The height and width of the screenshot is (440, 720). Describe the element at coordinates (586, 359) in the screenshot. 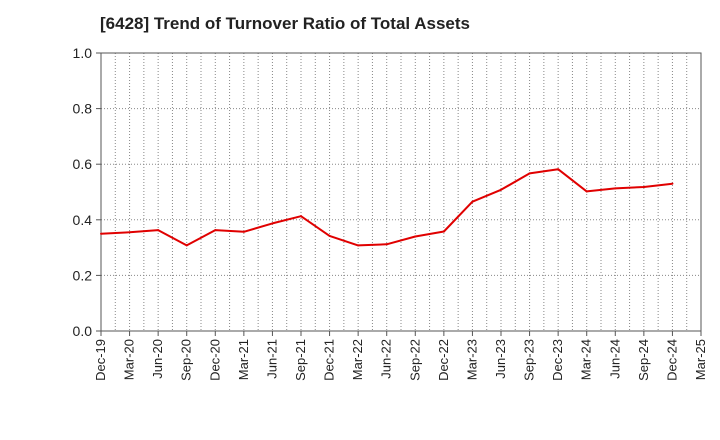

I see `x-tick-label: Mar-24` at that location.